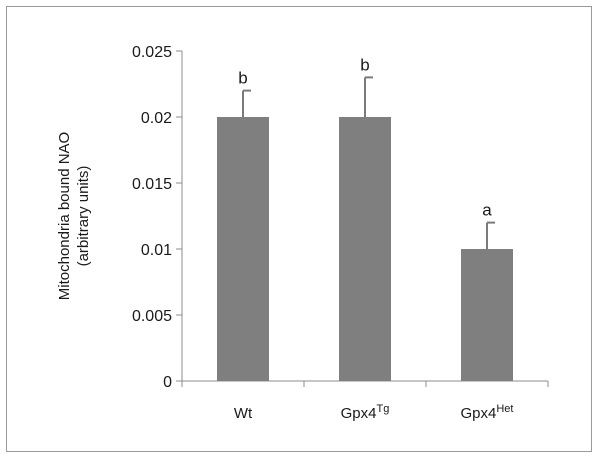  What do you see at coordinates (83, 216) in the screenshot?
I see `y-axis-title-line-2: (arbitrary units)` at bounding box center [83, 216].